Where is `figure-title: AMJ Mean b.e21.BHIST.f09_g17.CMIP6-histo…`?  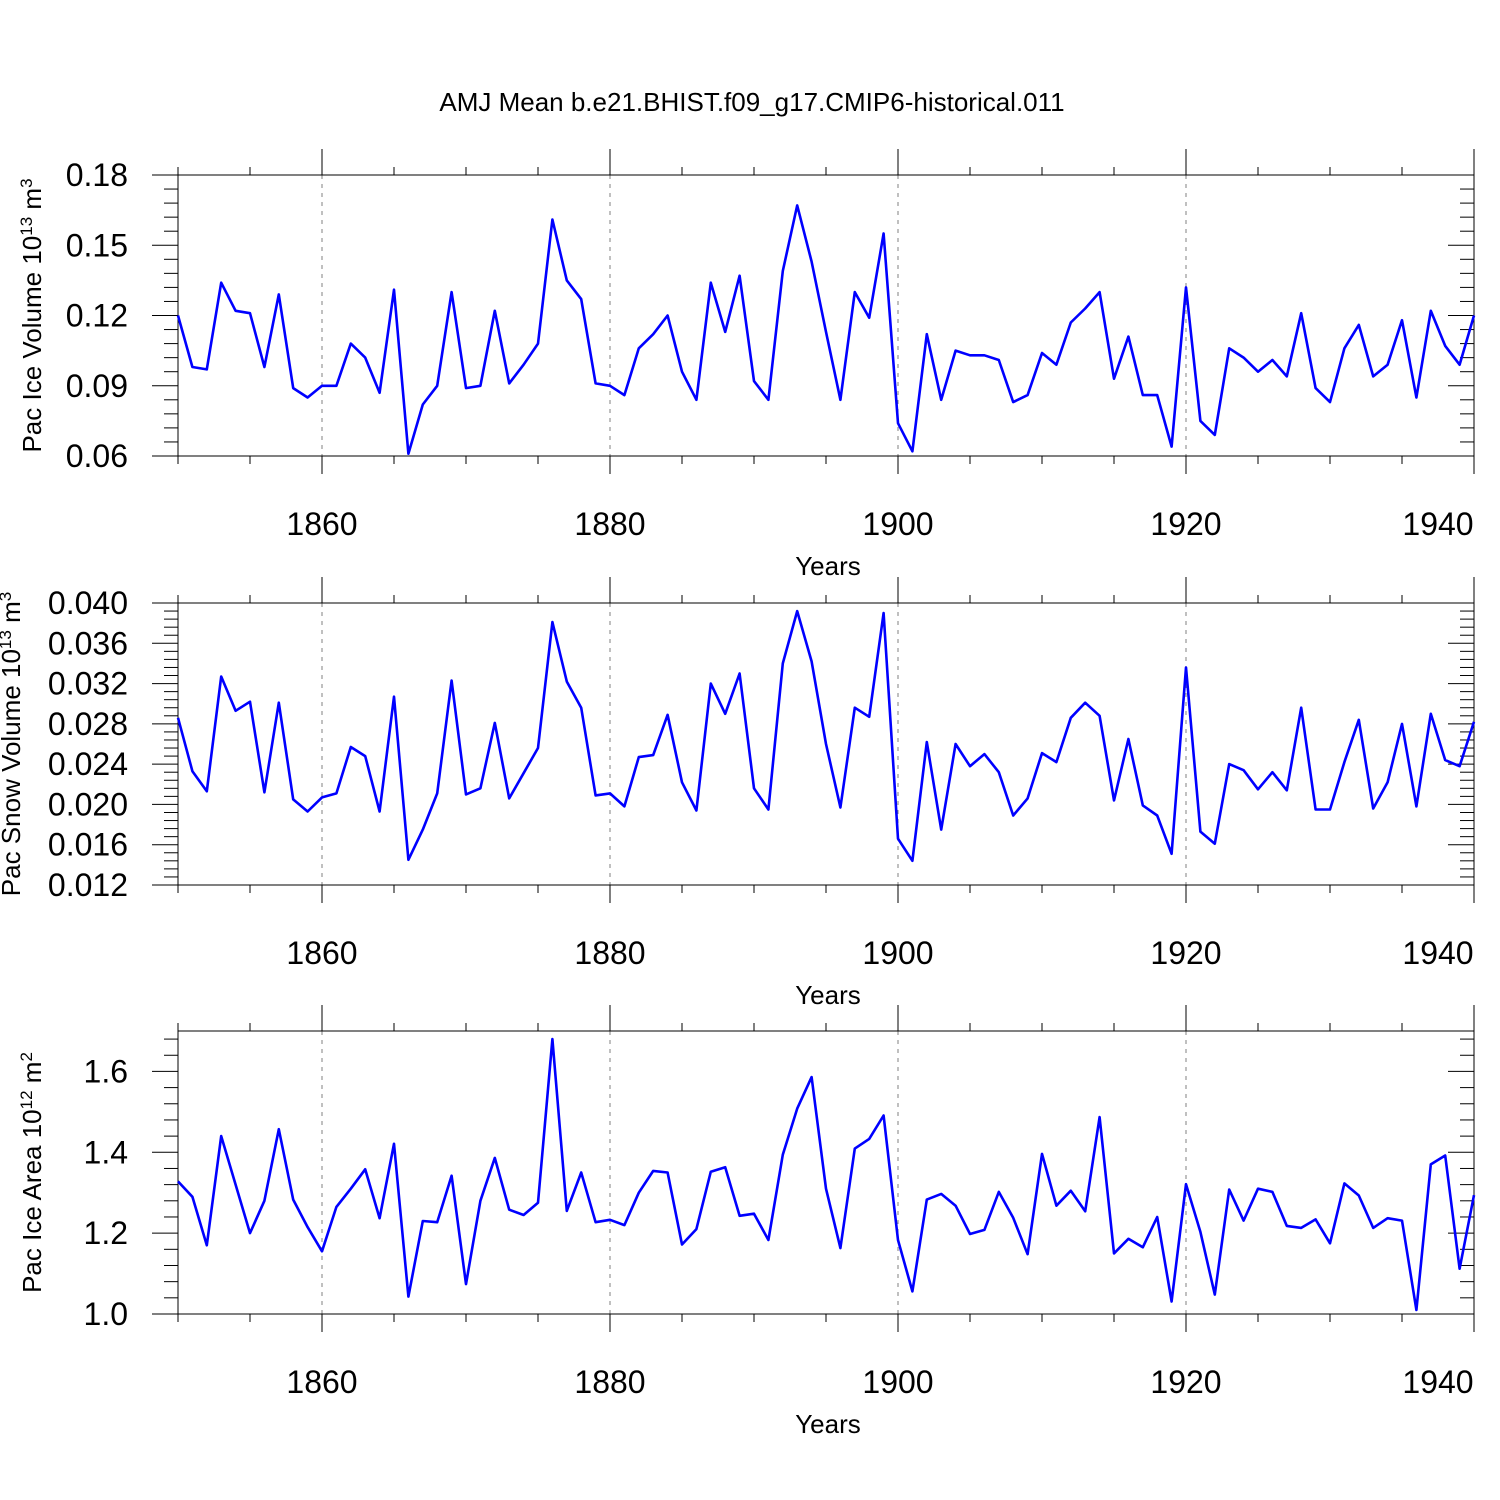 figure-title: AMJ Mean b.e21.BHIST.f09_g17.CMIP6-histo… is located at coordinates (751, 102).